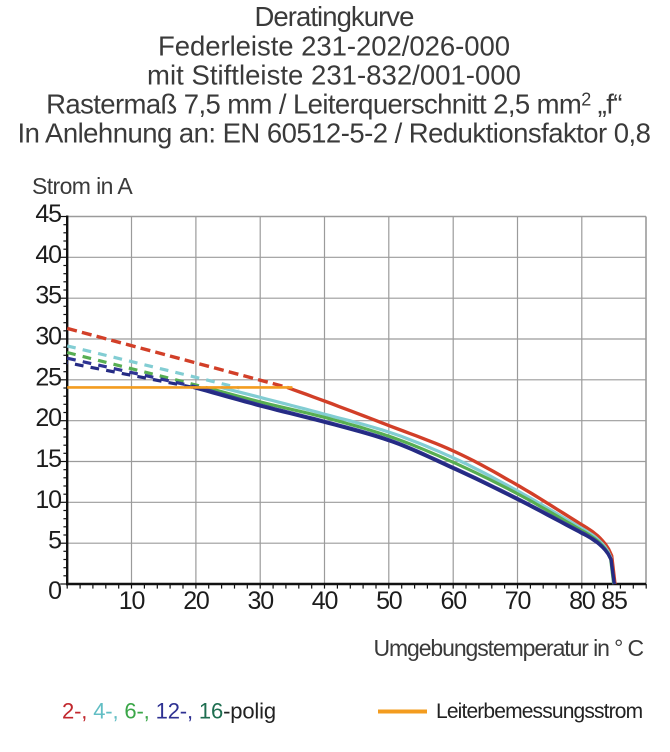  What do you see at coordinates (335, 16) in the screenshot?
I see `svg-text: Deratingkurve` at bounding box center [335, 16].